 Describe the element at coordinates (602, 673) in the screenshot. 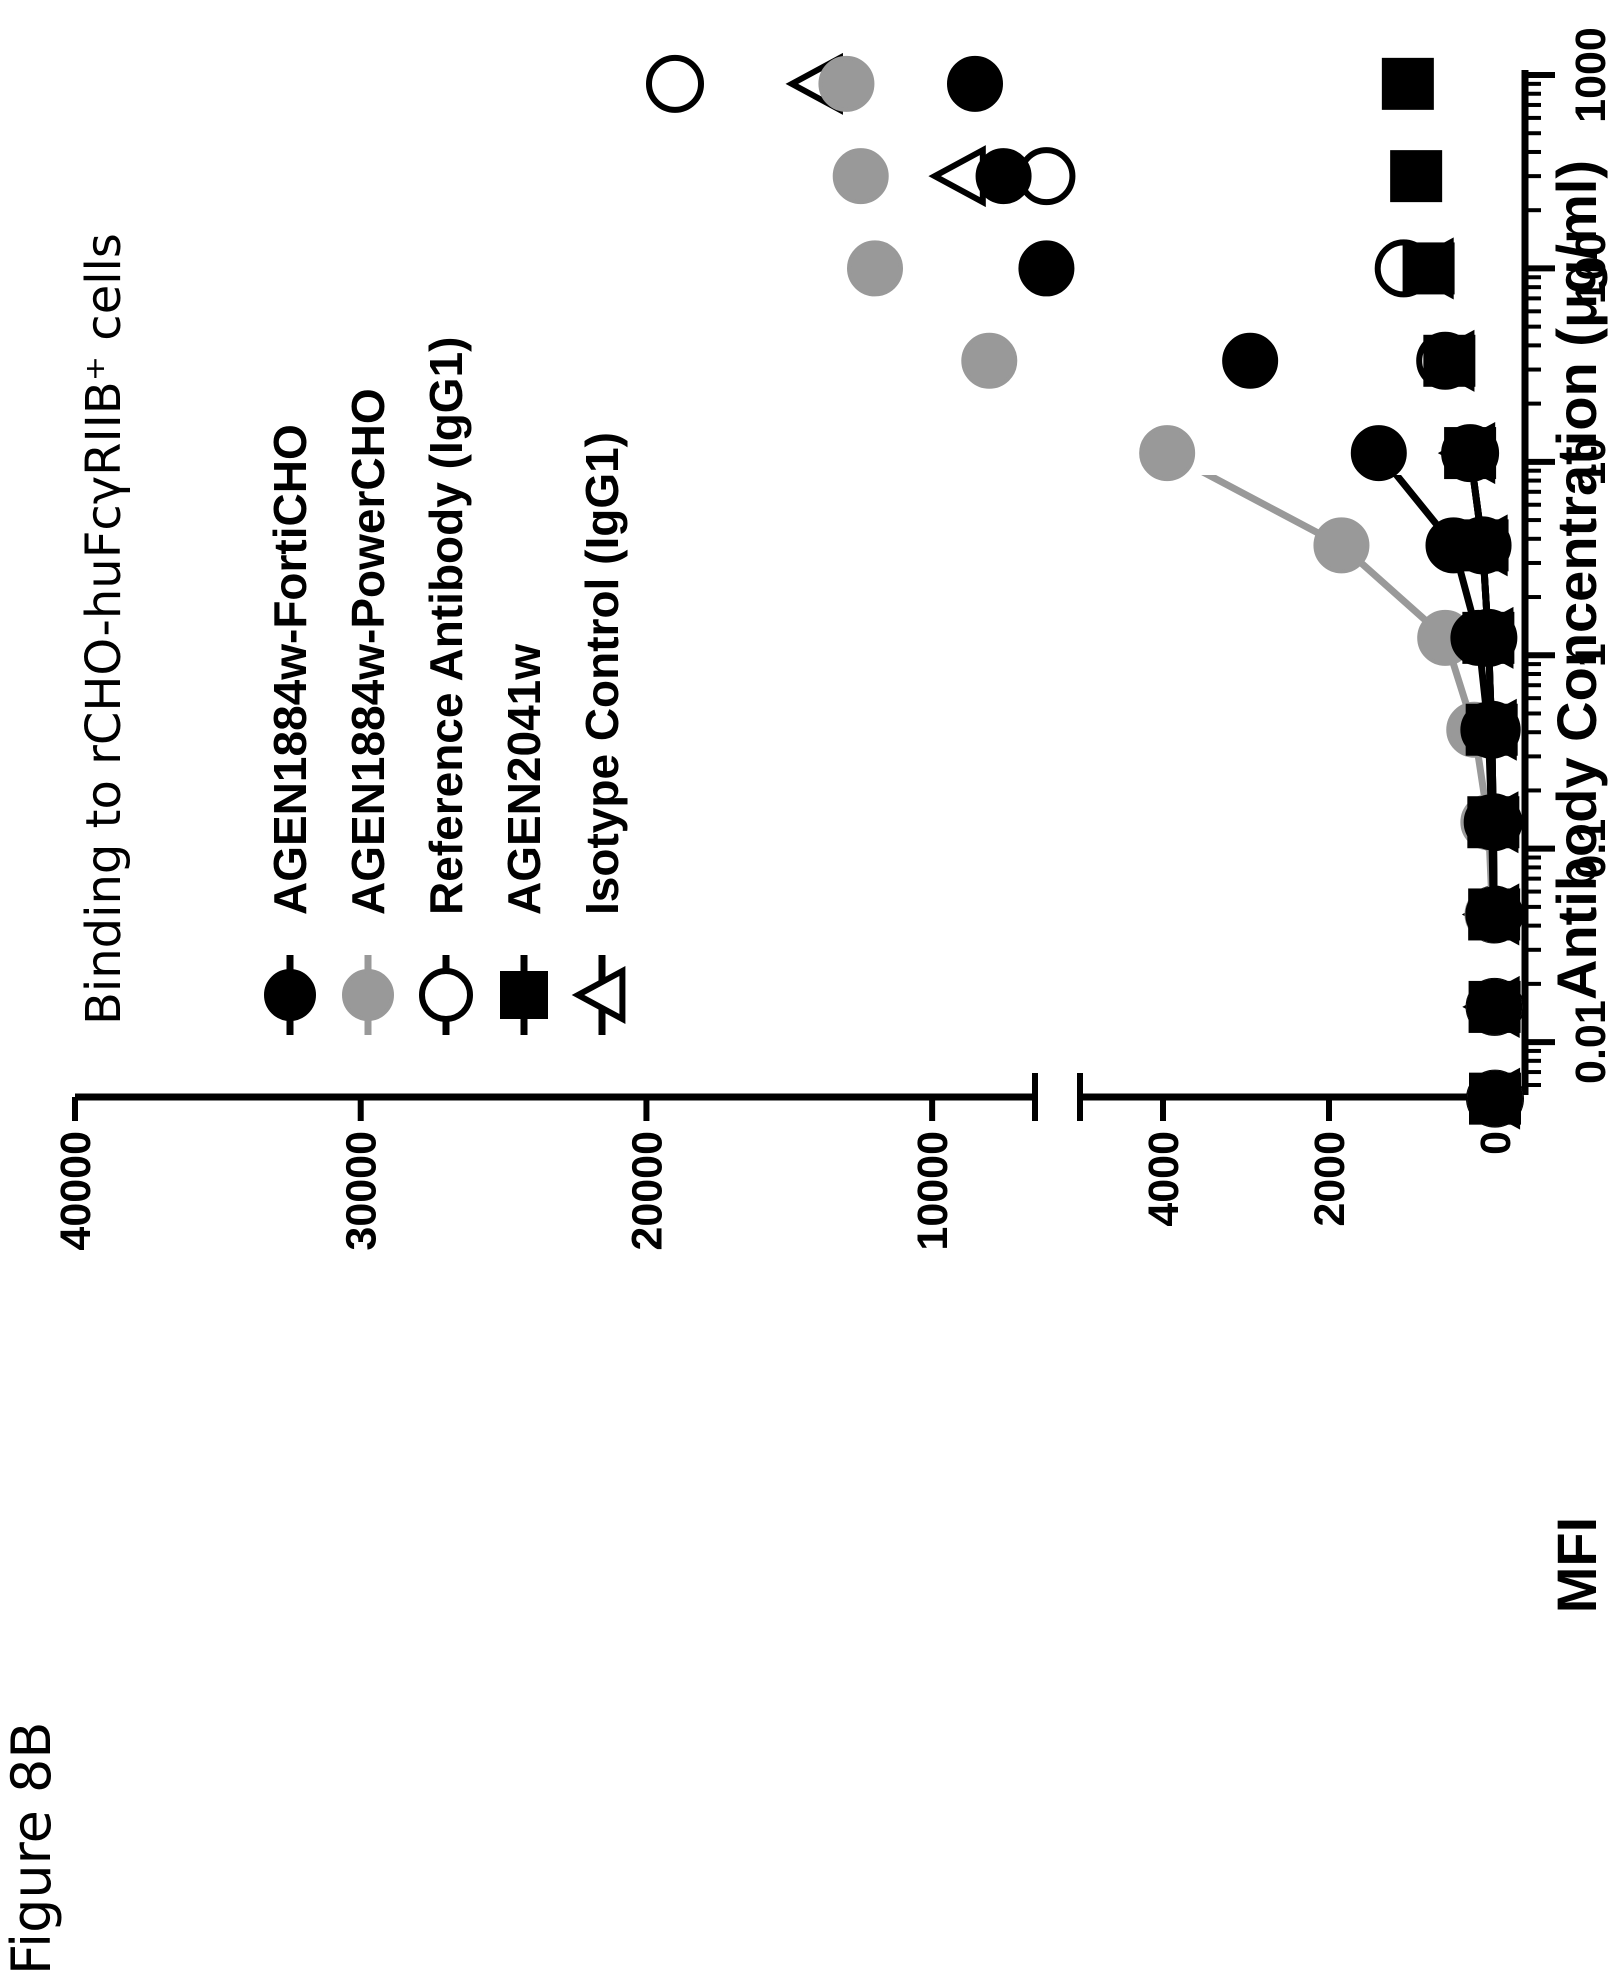

I see `legend-label: Isotype Control (IgG1)` at that location.